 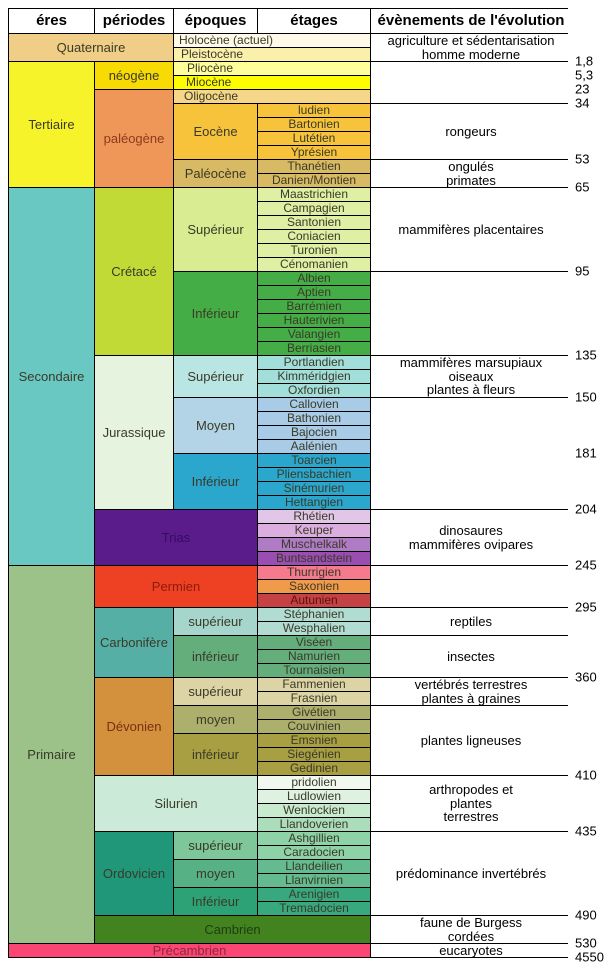 I want to click on stage-kimmeridgien: Kimméridgien, so click(x=314, y=376).